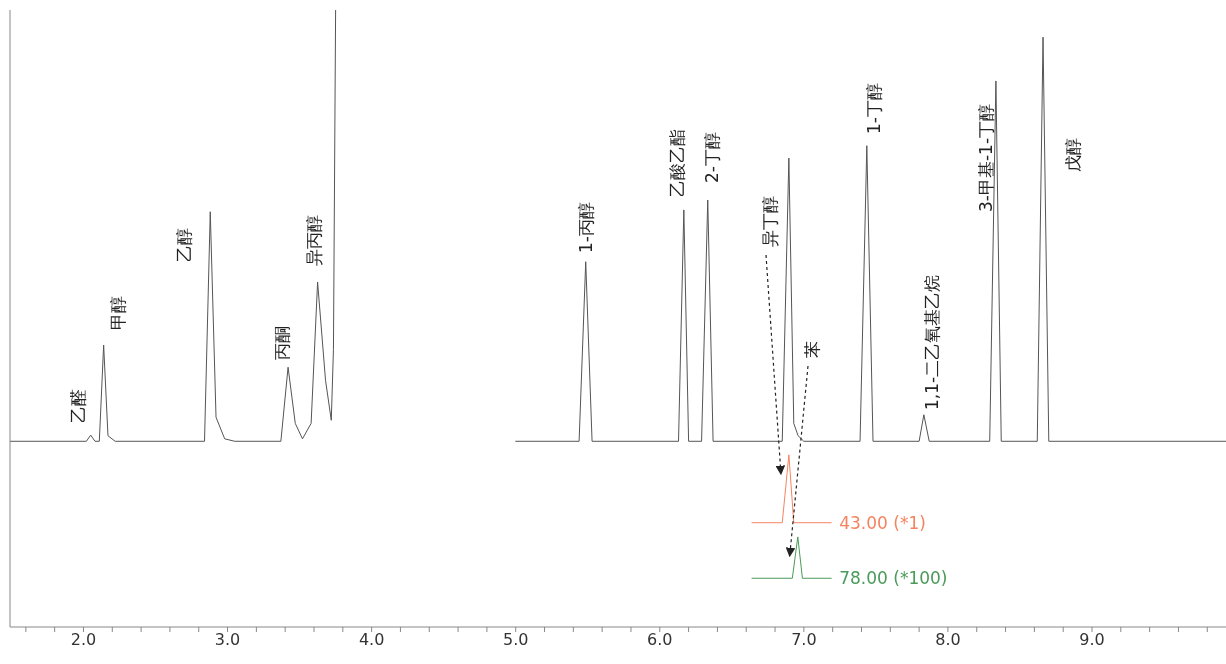 The width and height of the screenshot is (1226, 664). I want to click on annotation: 3-甲基-1-丁醇, so click(986, 157).